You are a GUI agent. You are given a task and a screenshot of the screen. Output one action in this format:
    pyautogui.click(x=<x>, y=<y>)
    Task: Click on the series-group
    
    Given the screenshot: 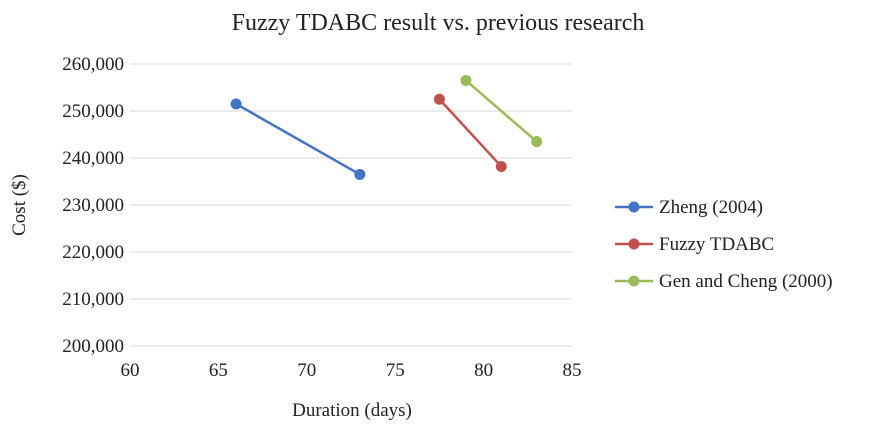 What is the action you would take?
    pyautogui.click(x=386, y=127)
    